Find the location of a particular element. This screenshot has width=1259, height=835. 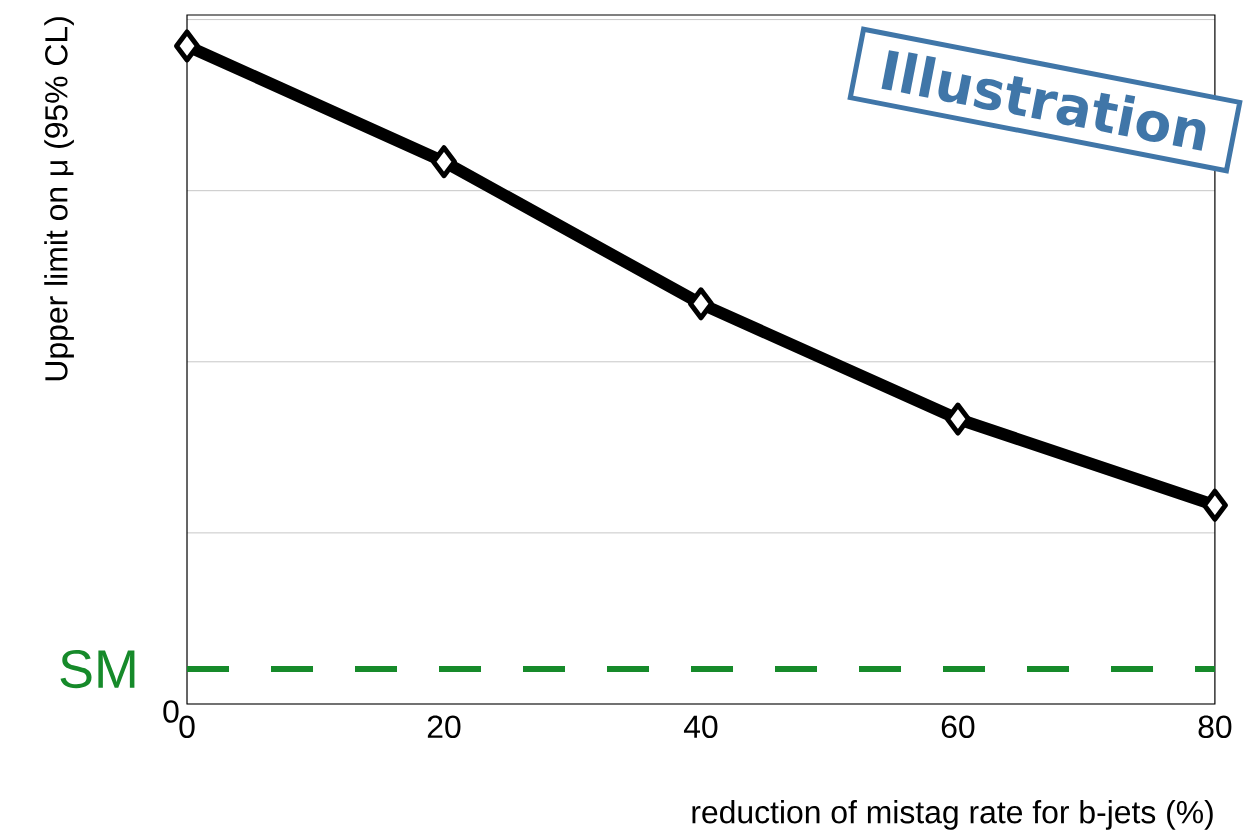

x-tick-label: 80 is located at coordinates (1215, 727).